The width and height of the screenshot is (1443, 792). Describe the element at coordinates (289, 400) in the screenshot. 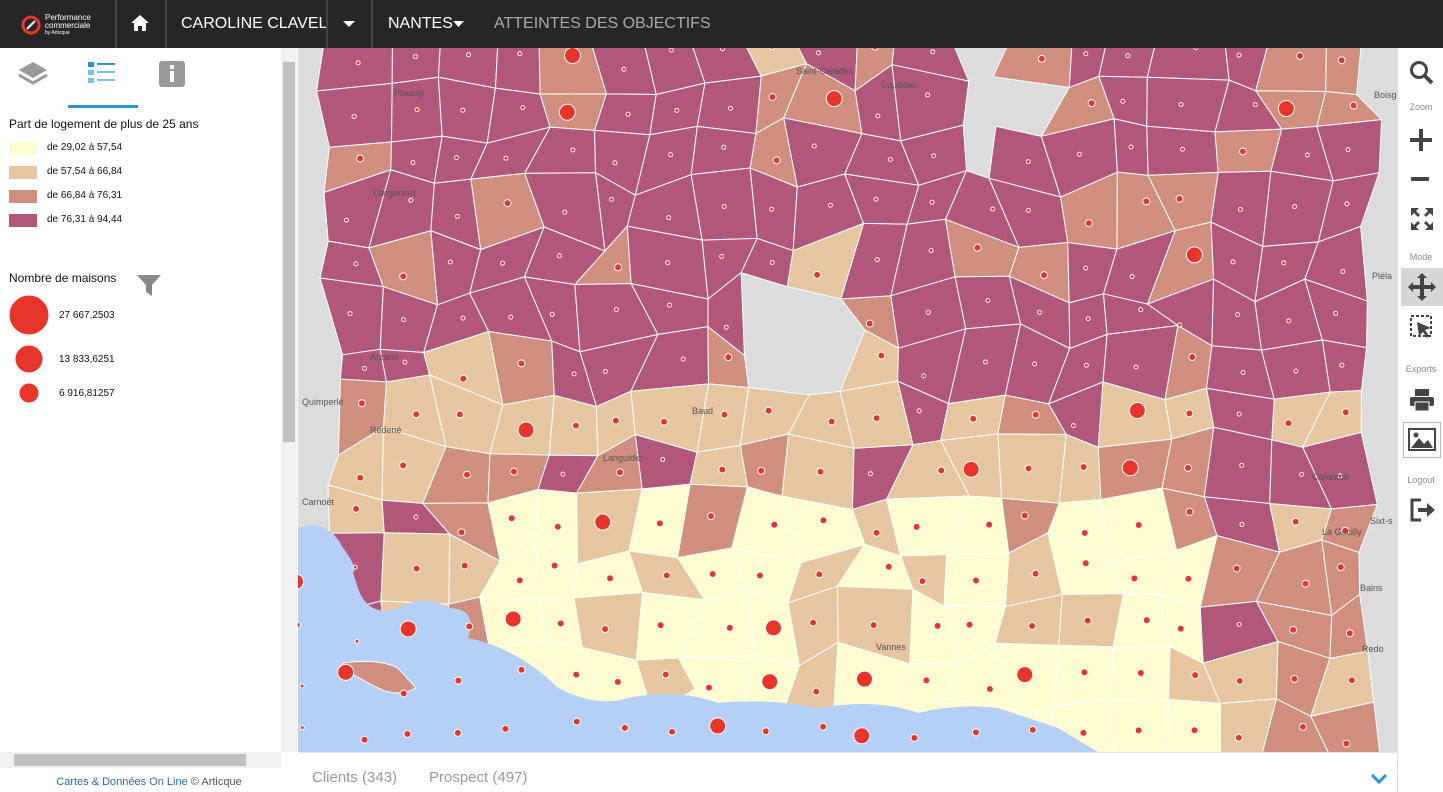

I see `scrollbar-v` at that location.